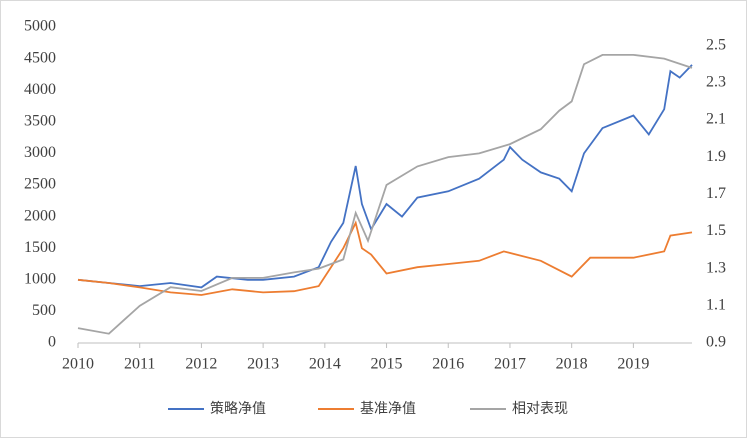 Image resolution: width=747 pixels, height=438 pixels. What do you see at coordinates (238, 408) in the screenshot?
I see `legend-label: 策略净值` at bounding box center [238, 408].